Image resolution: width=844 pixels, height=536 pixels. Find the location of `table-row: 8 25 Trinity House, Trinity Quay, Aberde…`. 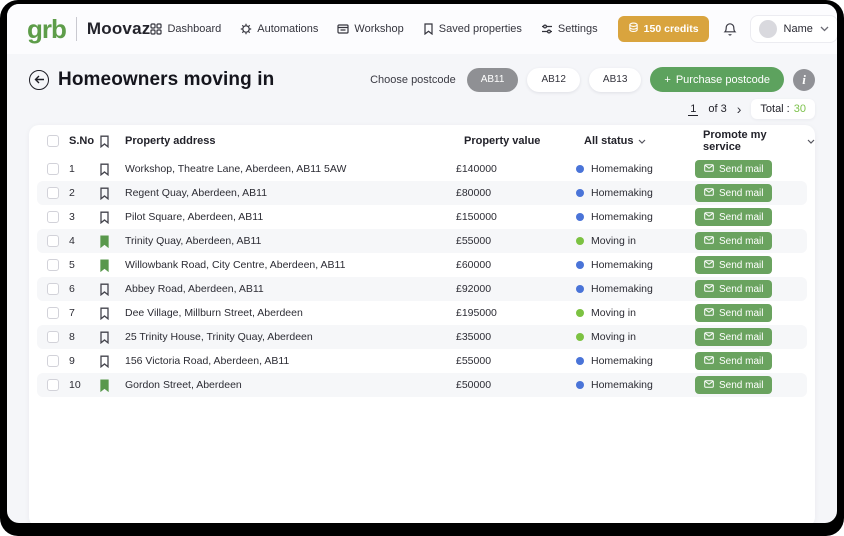

table-row: 8 25 Trinity House, Trinity Quay, Aberde… is located at coordinates (422, 337).